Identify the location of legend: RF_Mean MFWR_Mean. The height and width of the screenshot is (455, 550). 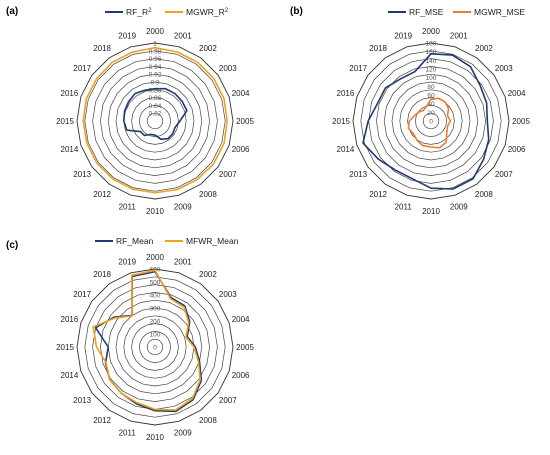
(167, 241).